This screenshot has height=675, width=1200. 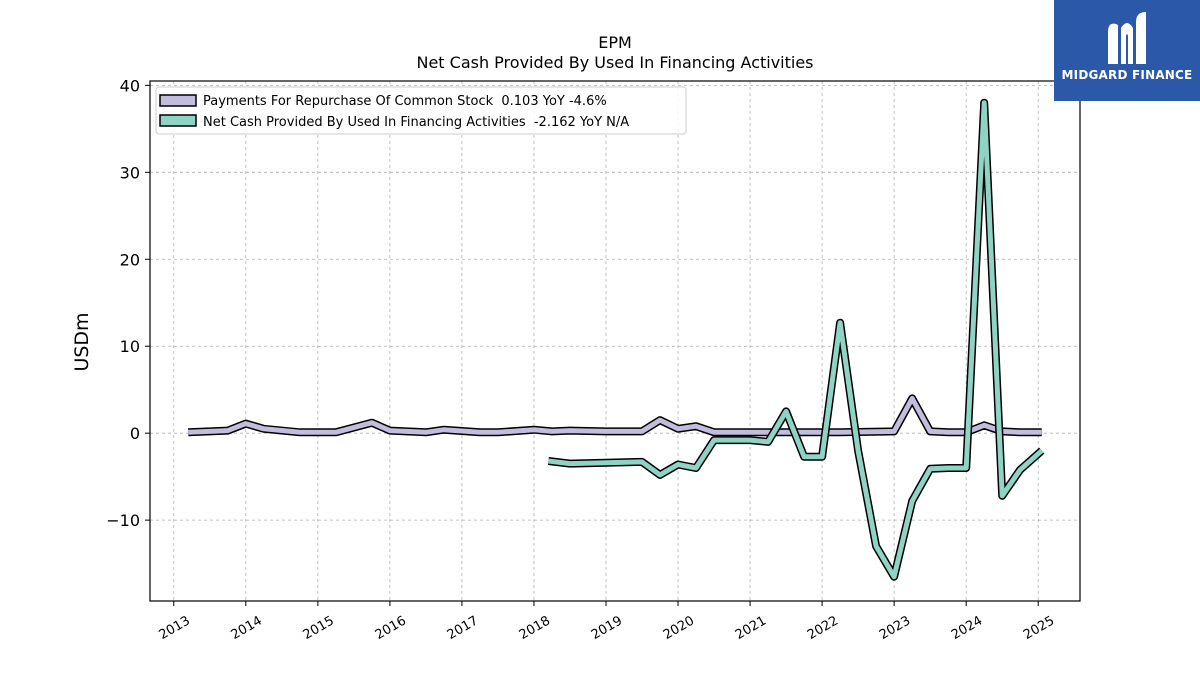 What do you see at coordinates (1127, 75) in the screenshot?
I see `brand-name: MIDGARD FINANCE` at bounding box center [1127, 75].